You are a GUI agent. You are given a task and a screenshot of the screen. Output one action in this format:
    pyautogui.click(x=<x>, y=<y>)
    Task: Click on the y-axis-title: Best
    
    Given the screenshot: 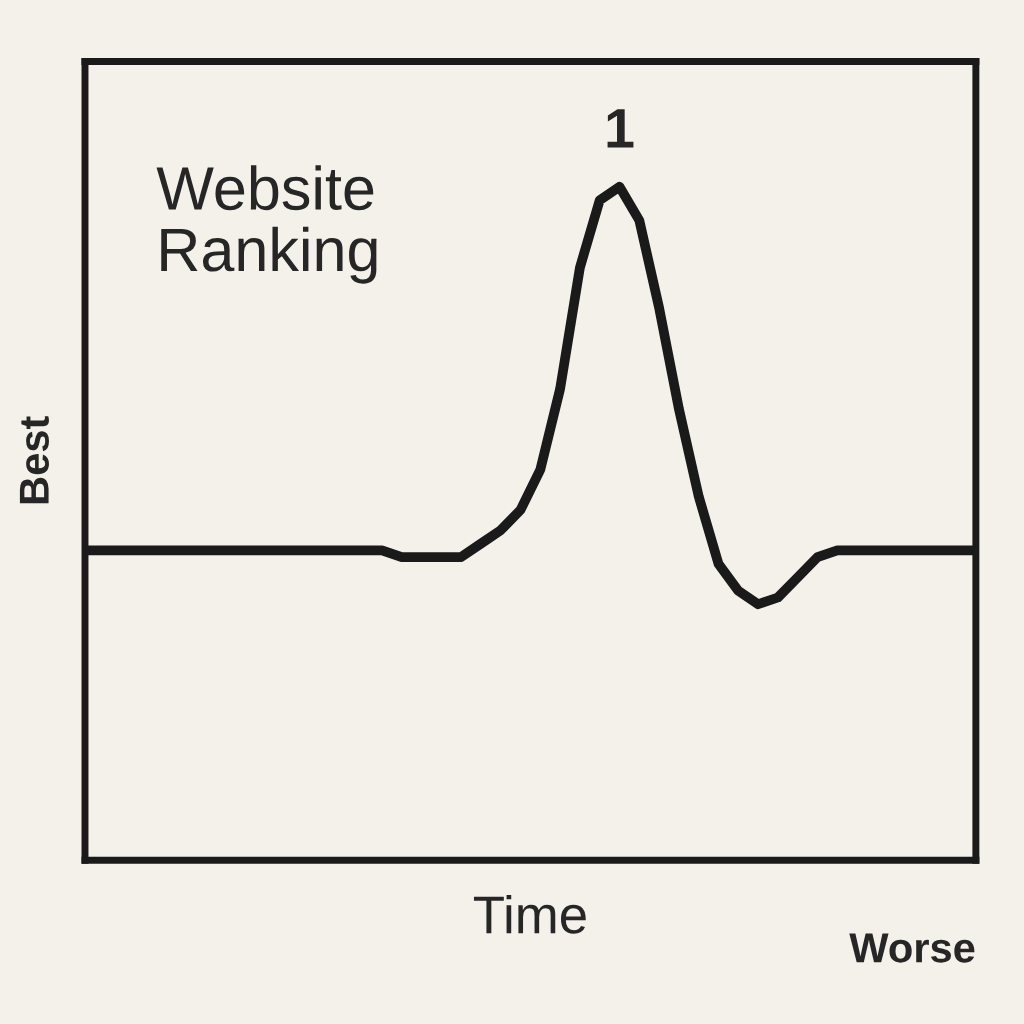 What is the action you would take?
    pyautogui.click(x=34, y=460)
    